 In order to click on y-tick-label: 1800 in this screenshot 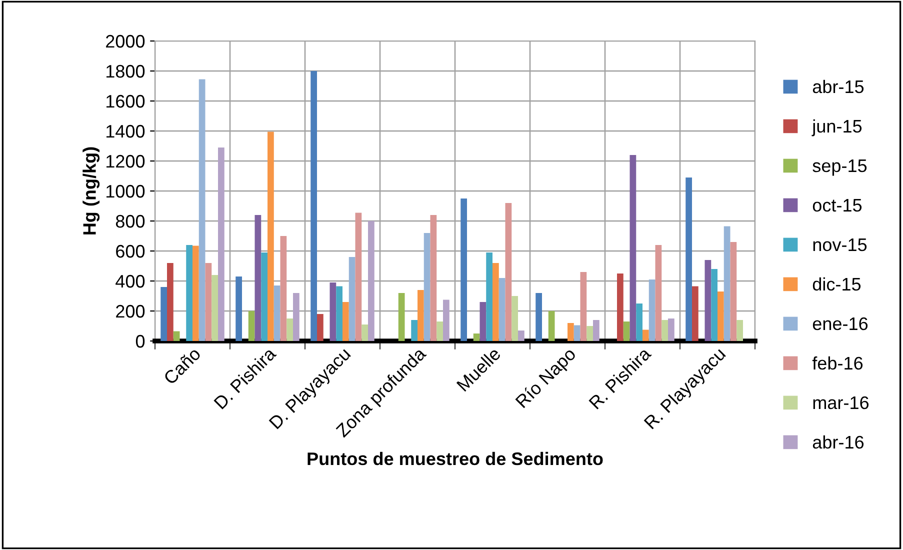, I will do `click(125, 71)`.